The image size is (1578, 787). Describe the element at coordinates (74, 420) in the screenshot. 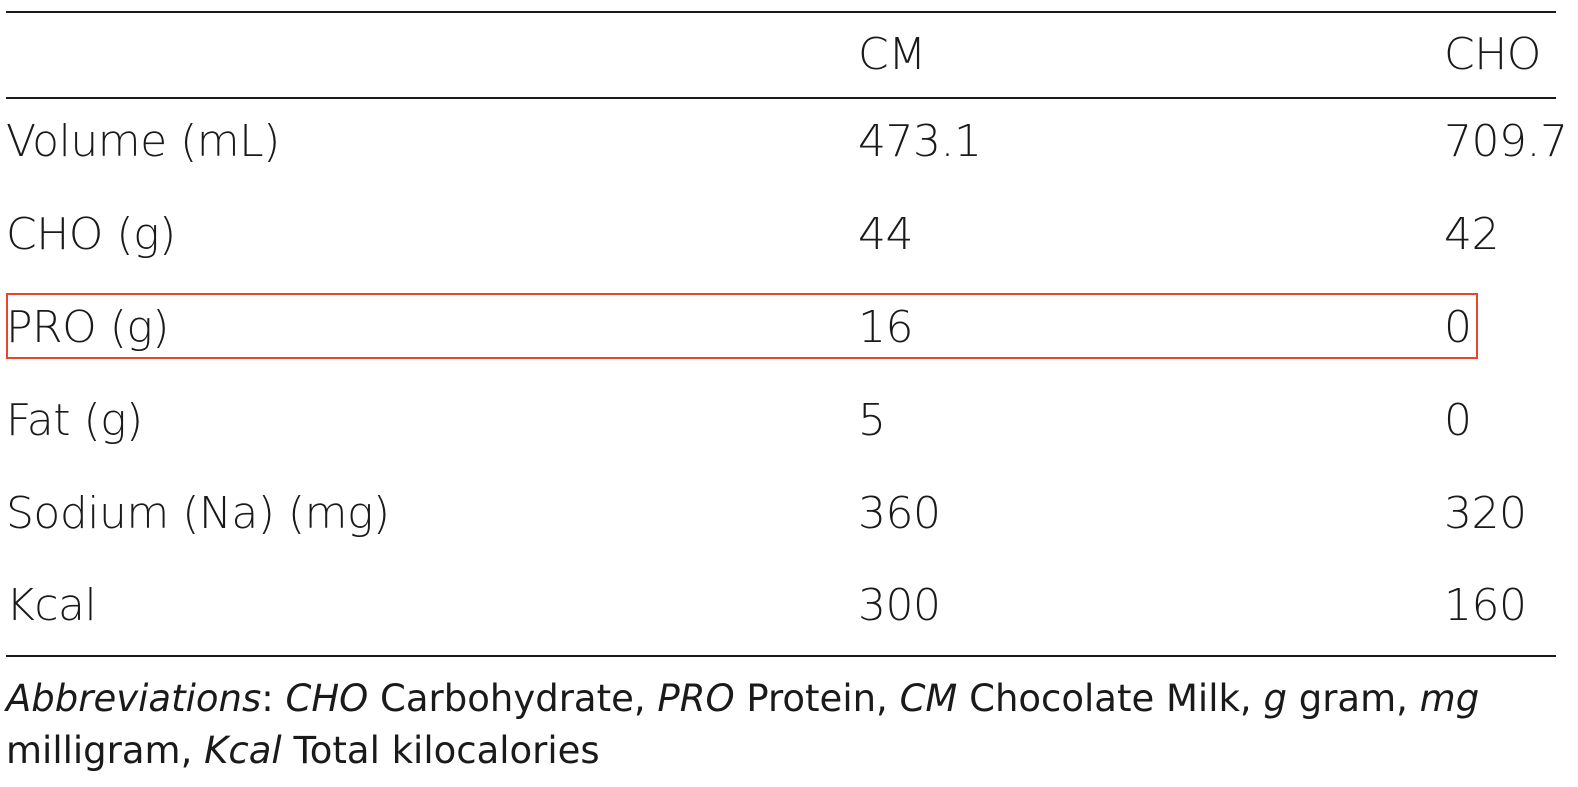

I see `row-label: Fat (g)` at that location.